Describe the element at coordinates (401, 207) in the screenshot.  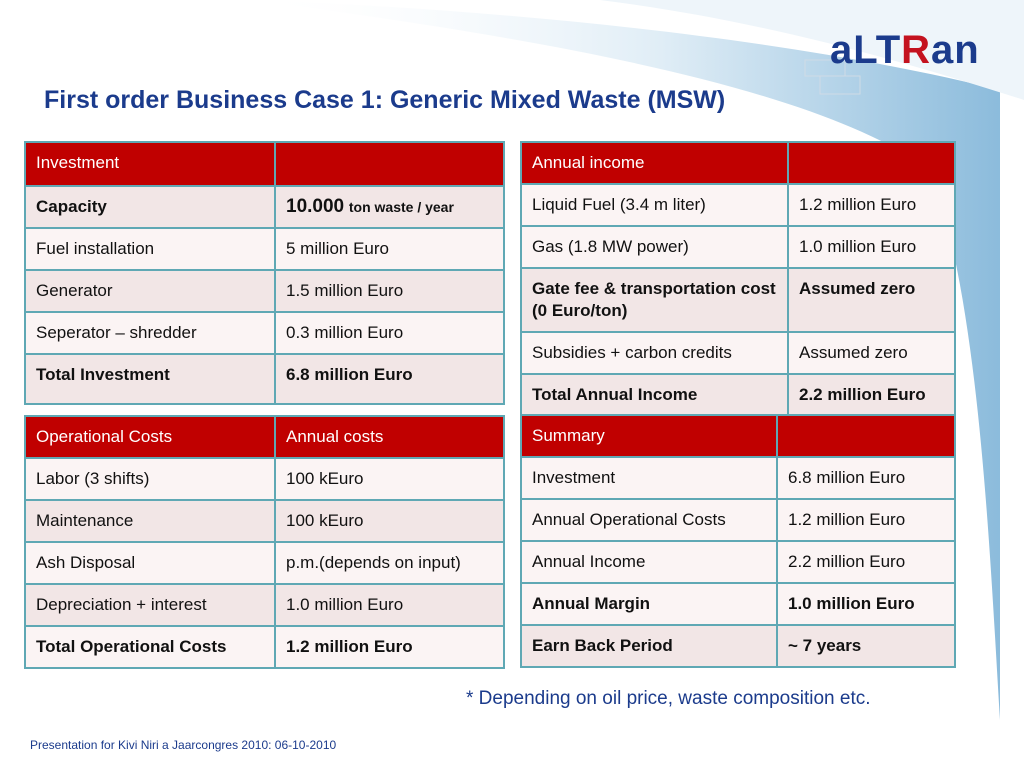
I see `capacity-unit: ton waste / year` at that location.